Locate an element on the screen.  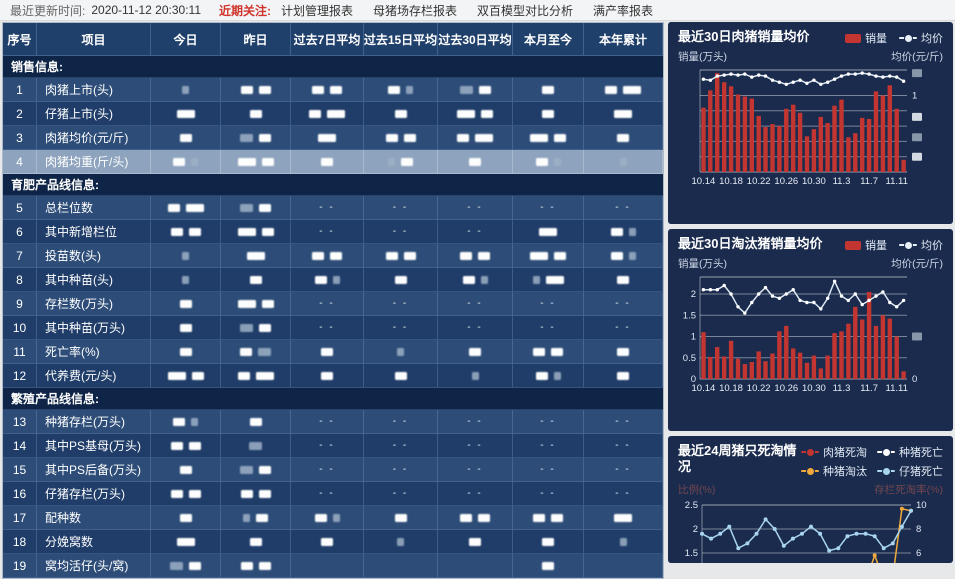
table-row: 3 肉猪均价(元/斤) is located at coordinates (333, 138).